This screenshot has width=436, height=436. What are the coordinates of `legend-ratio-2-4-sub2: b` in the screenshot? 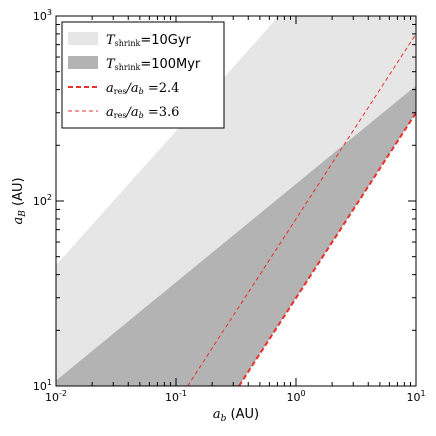 It's located at (141, 91).